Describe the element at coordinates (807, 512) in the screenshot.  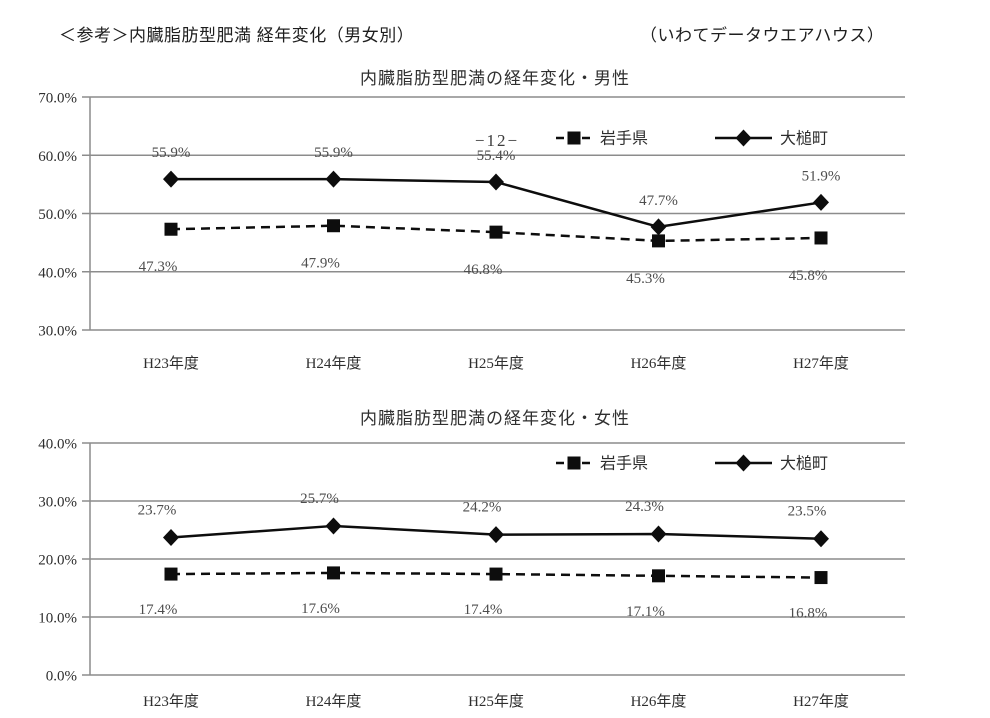
I see `data-label: 23.5%` at that location.